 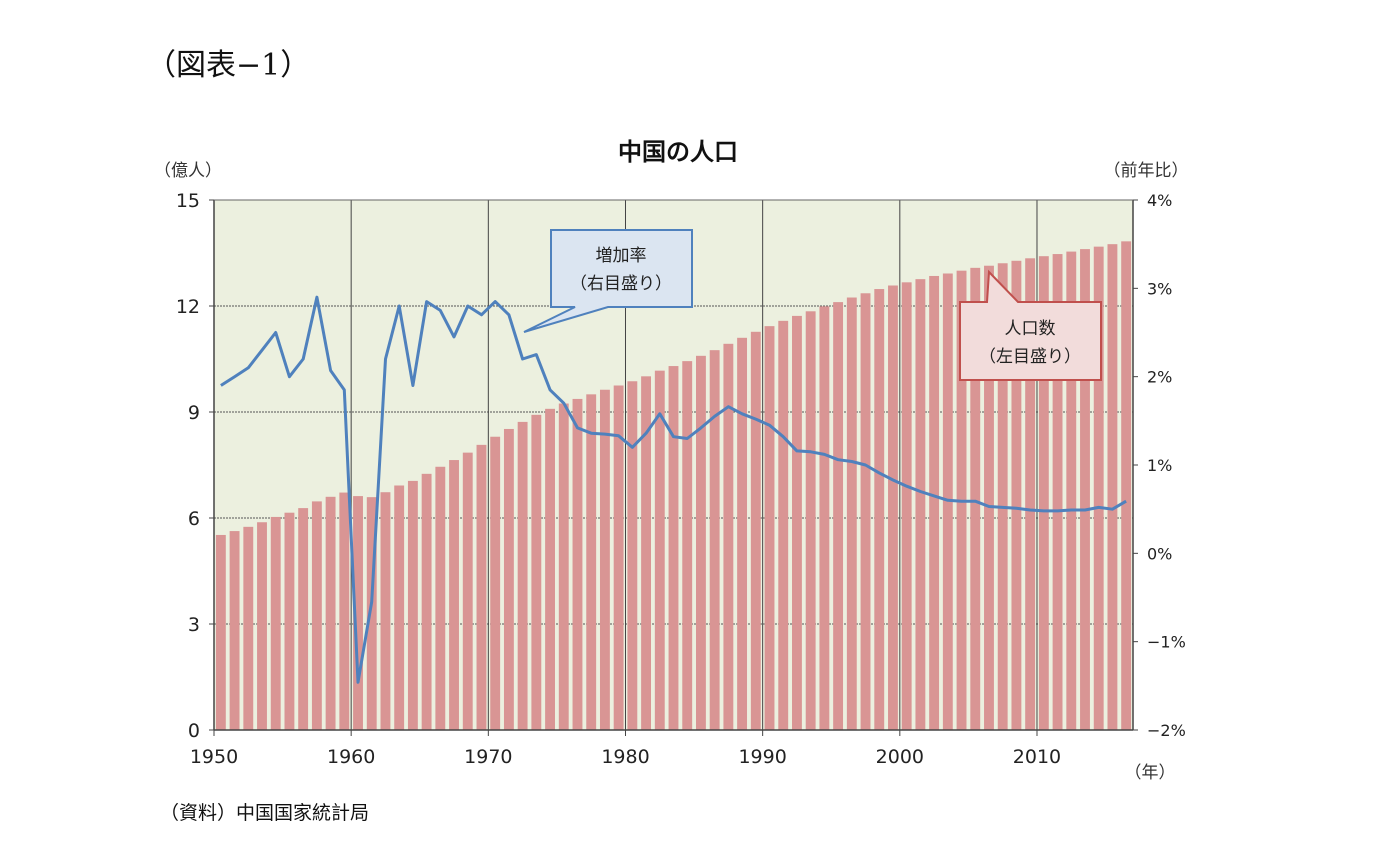 What do you see at coordinates (900, 757) in the screenshot?
I see `x-tick-label: 2000` at bounding box center [900, 757].